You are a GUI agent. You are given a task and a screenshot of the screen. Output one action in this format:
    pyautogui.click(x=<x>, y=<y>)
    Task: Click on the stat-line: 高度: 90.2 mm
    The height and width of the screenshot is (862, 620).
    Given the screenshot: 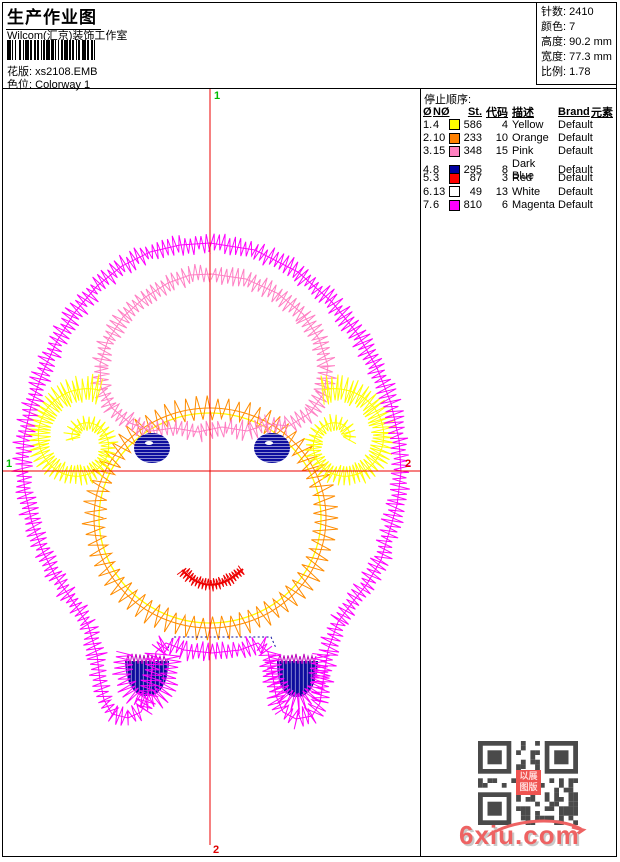 What is the action you would take?
    pyautogui.click(x=576, y=42)
    